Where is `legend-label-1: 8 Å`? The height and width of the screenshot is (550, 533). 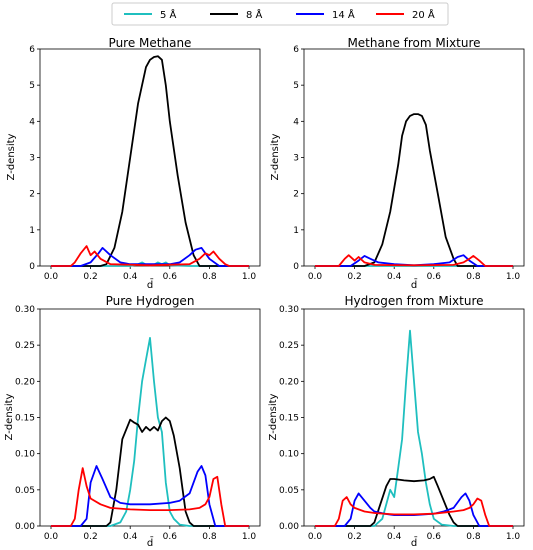 legend-label-1: 8 Å is located at coordinates (254, 14).